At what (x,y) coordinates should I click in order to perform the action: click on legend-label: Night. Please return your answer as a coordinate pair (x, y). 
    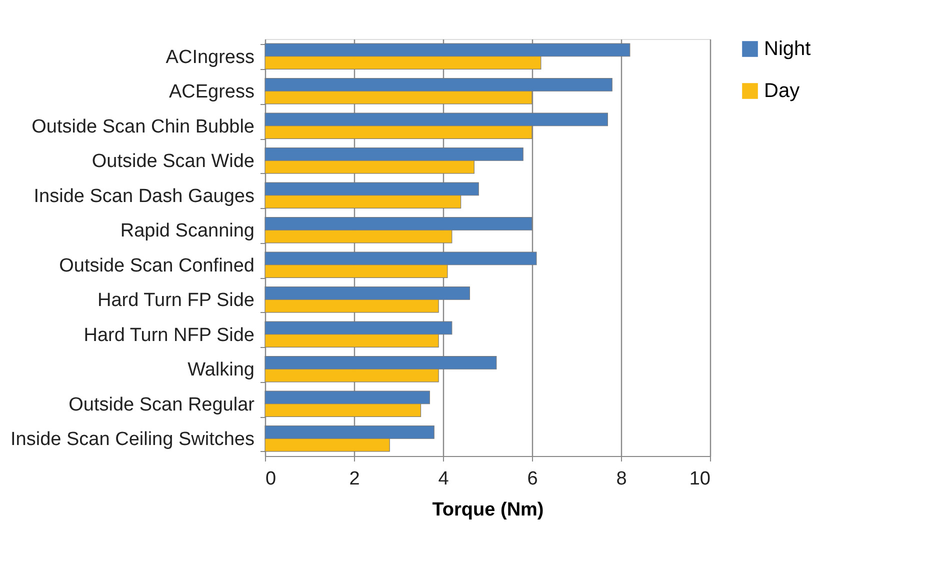
    Looking at the image, I should click on (788, 49).